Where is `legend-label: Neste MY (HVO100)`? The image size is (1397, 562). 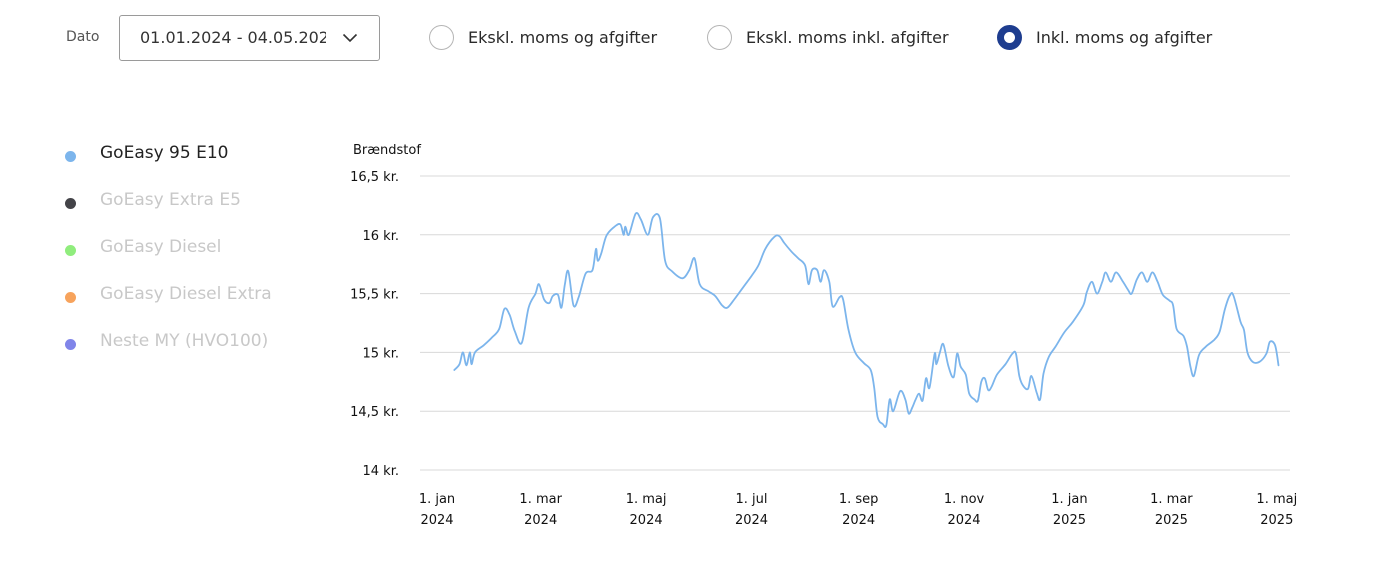 legend-label: Neste MY (HVO100) is located at coordinates (184, 341).